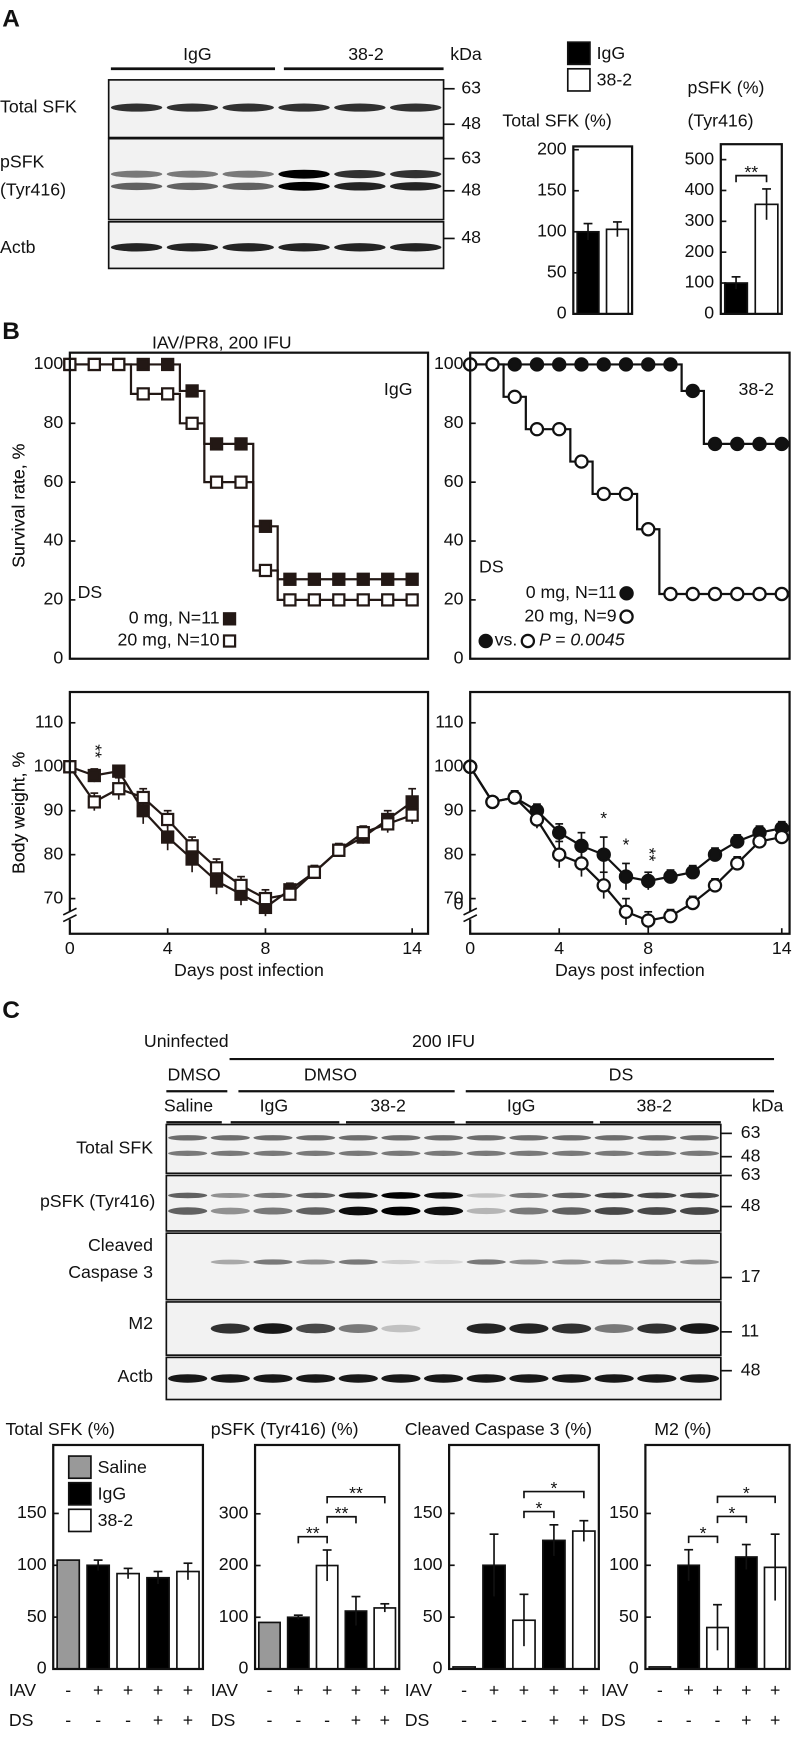 This screenshot has height=1740, width=794. What do you see at coordinates (33, 189) in the screenshot?
I see `row-label: (Tyr416)` at bounding box center [33, 189].